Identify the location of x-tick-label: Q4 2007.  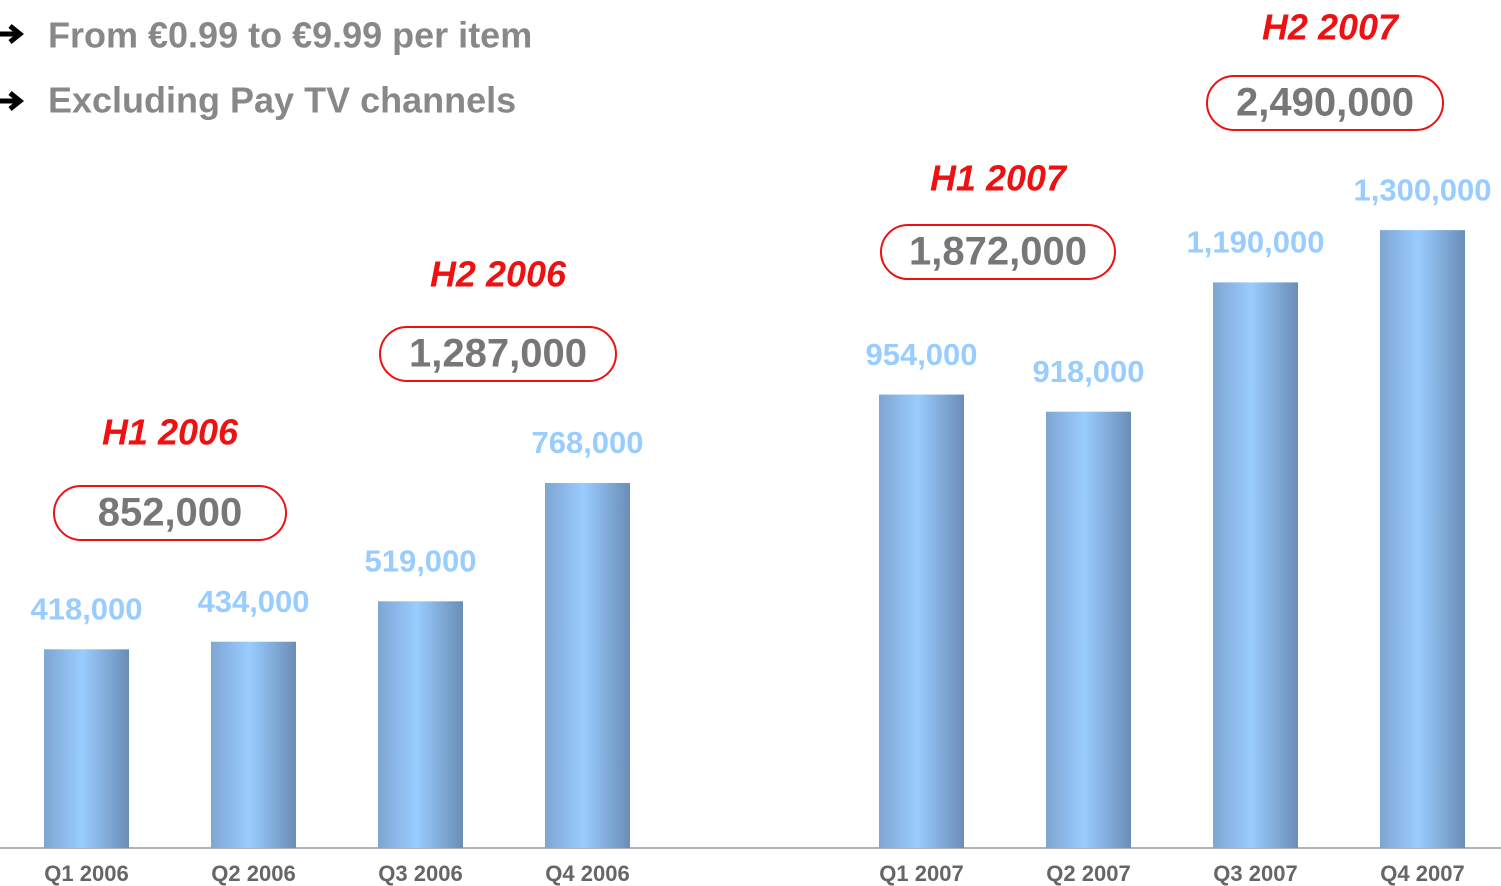
(1422, 873).